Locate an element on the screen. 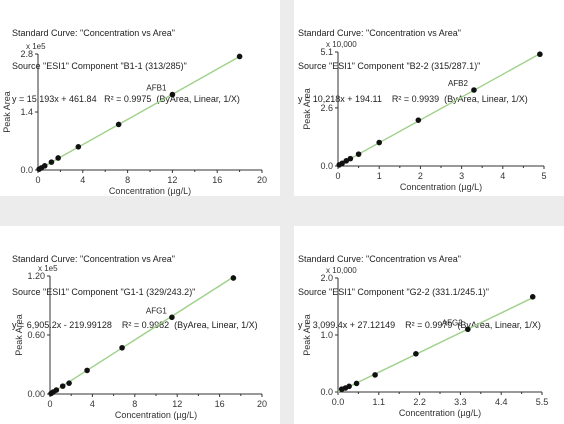 The image size is (564, 424). x-tick-label: 3.3 is located at coordinates (460, 402).